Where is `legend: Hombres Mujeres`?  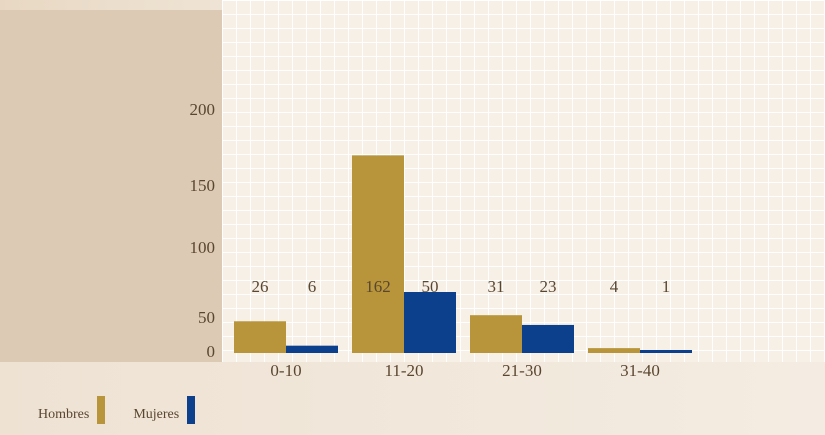 legend: Hombres Mujeres is located at coordinates (130, 409).